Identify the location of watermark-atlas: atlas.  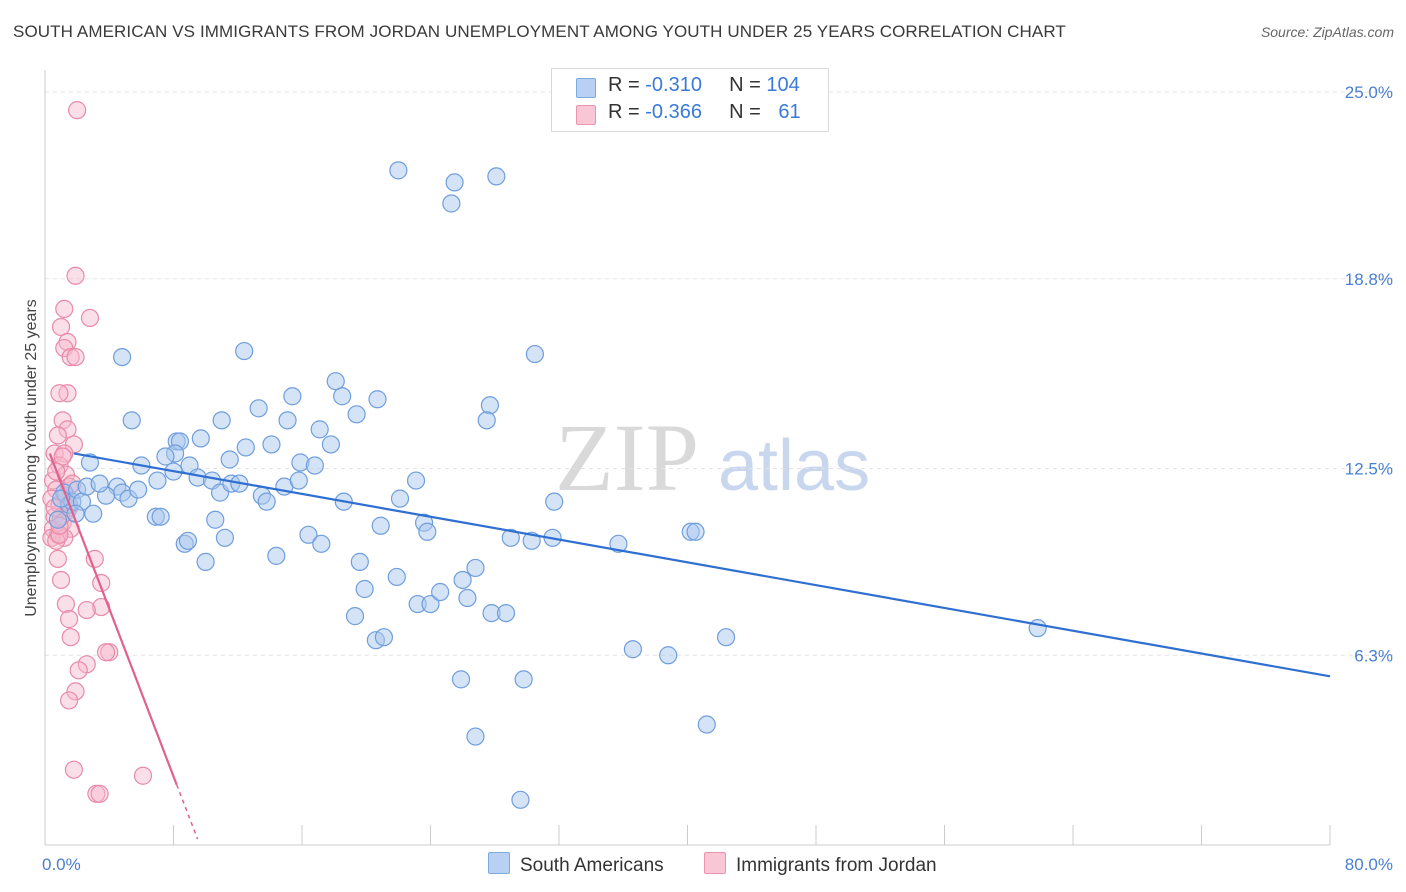
(794, 466).